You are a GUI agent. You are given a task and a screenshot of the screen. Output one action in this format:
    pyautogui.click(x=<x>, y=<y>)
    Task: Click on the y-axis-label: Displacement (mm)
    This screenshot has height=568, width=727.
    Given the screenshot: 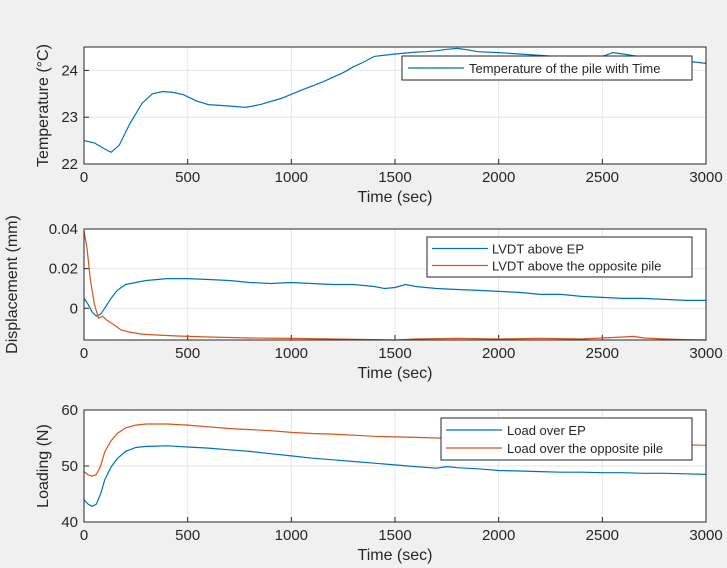 What is the action you would take?
    pyautogui.click(x=12, y=284)
    